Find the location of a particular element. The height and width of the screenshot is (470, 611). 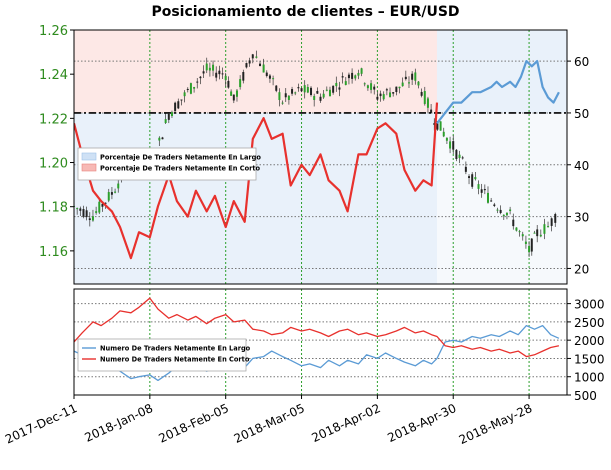

date-tick-label: 2018-Mar-05 is located at coordinates (269, 423).